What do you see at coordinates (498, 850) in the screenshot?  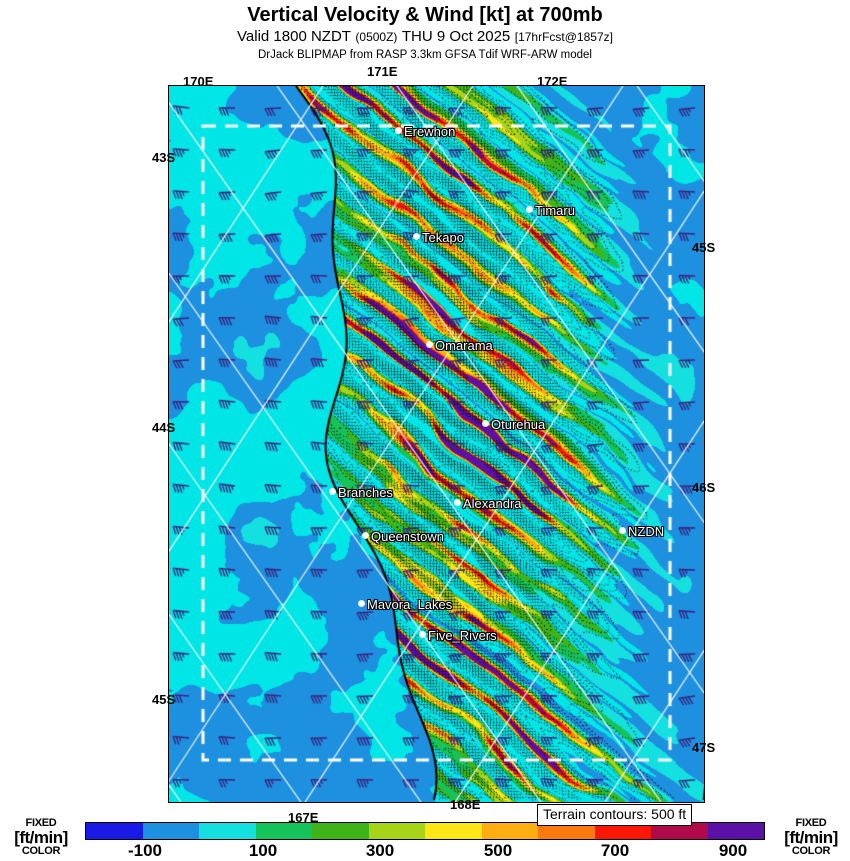 I see `colorbar-tick-500: 500` at bounding box center [498, 850].